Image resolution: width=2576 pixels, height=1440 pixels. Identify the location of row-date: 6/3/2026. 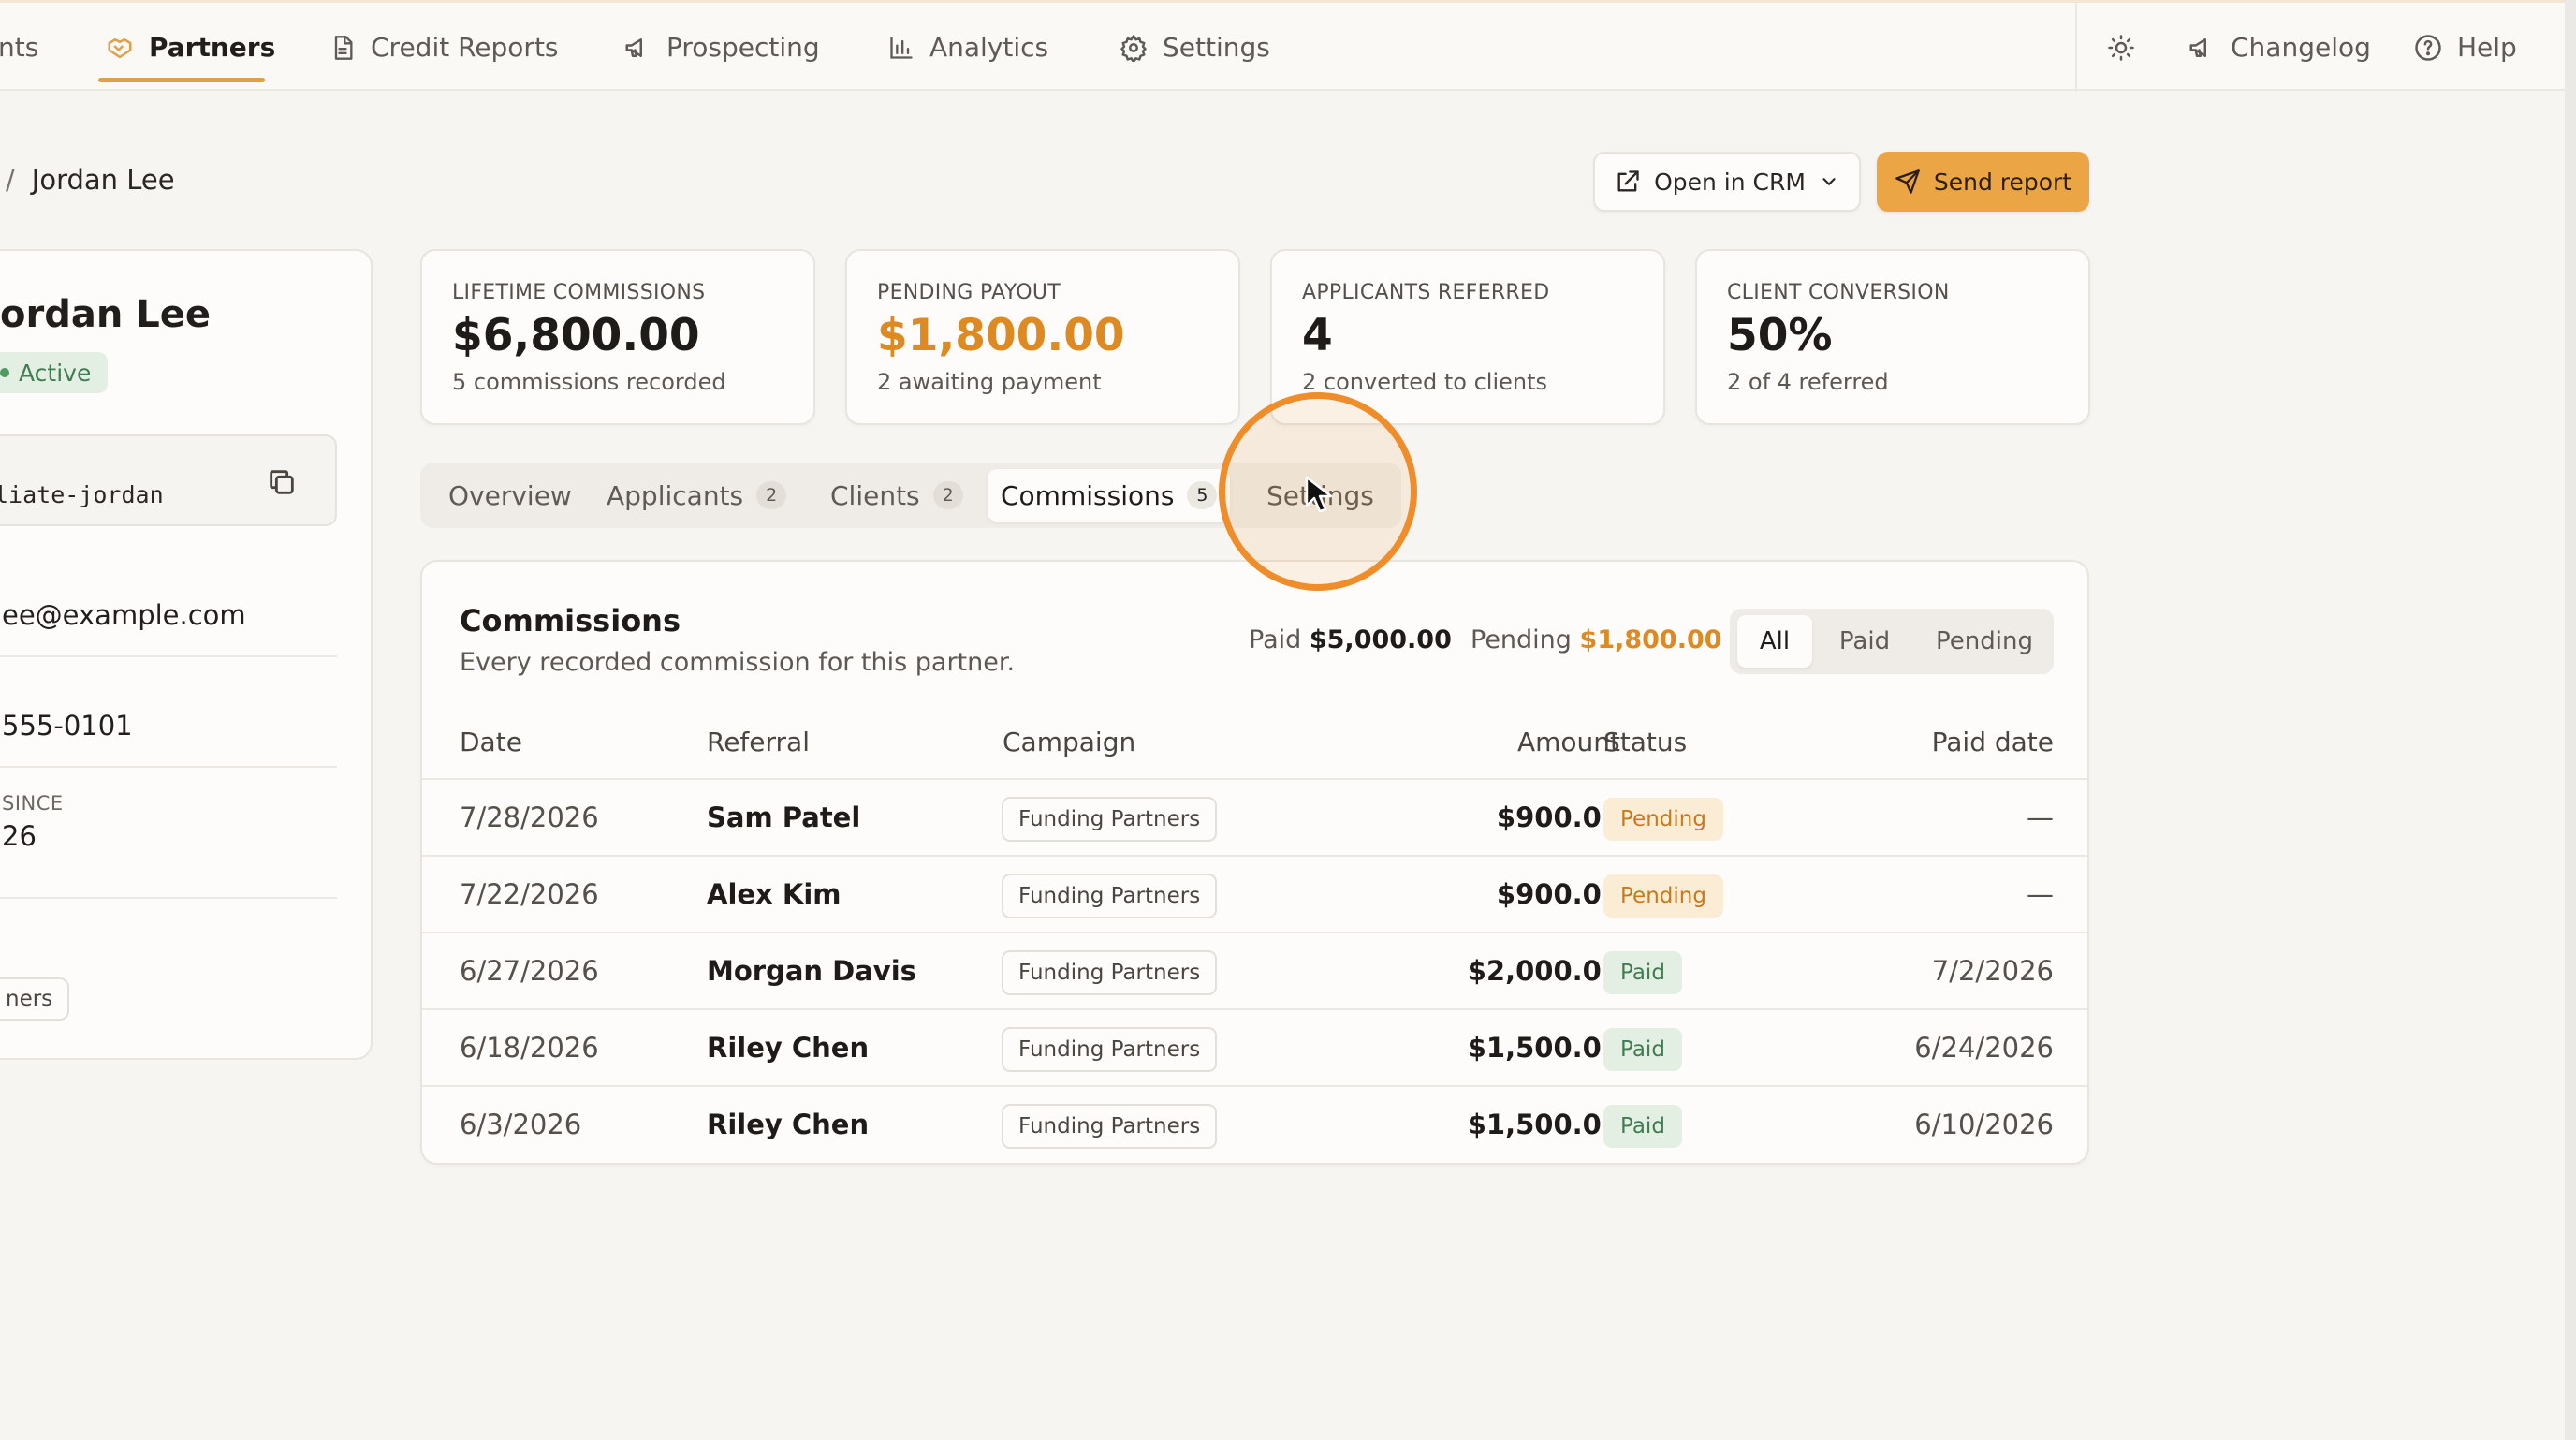
(521, 1124).